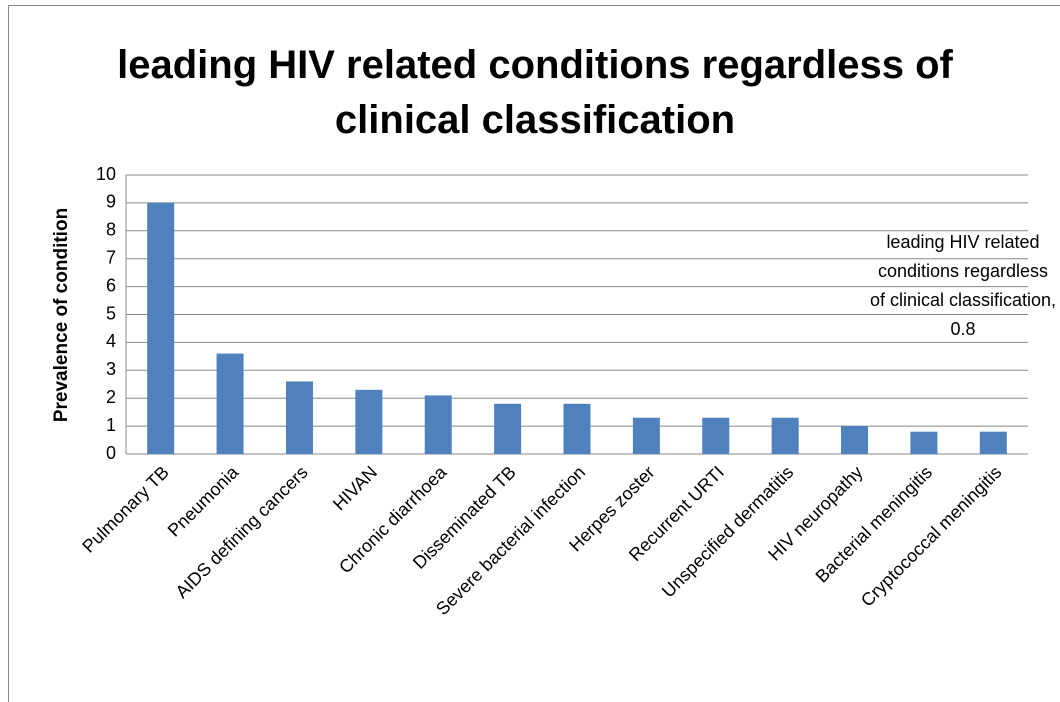  Describe the element at coordinates (111, 202) in the screenshot. I see `y-tick-label: 9` at that location.